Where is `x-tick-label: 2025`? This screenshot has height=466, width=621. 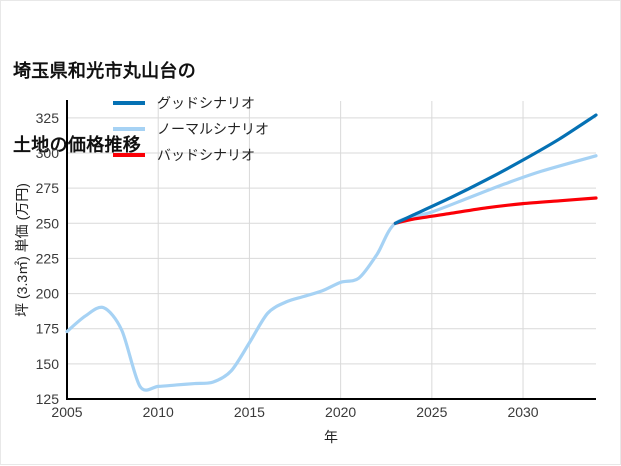 x-tick-label: 2025 is located at coordinates (431, 412).